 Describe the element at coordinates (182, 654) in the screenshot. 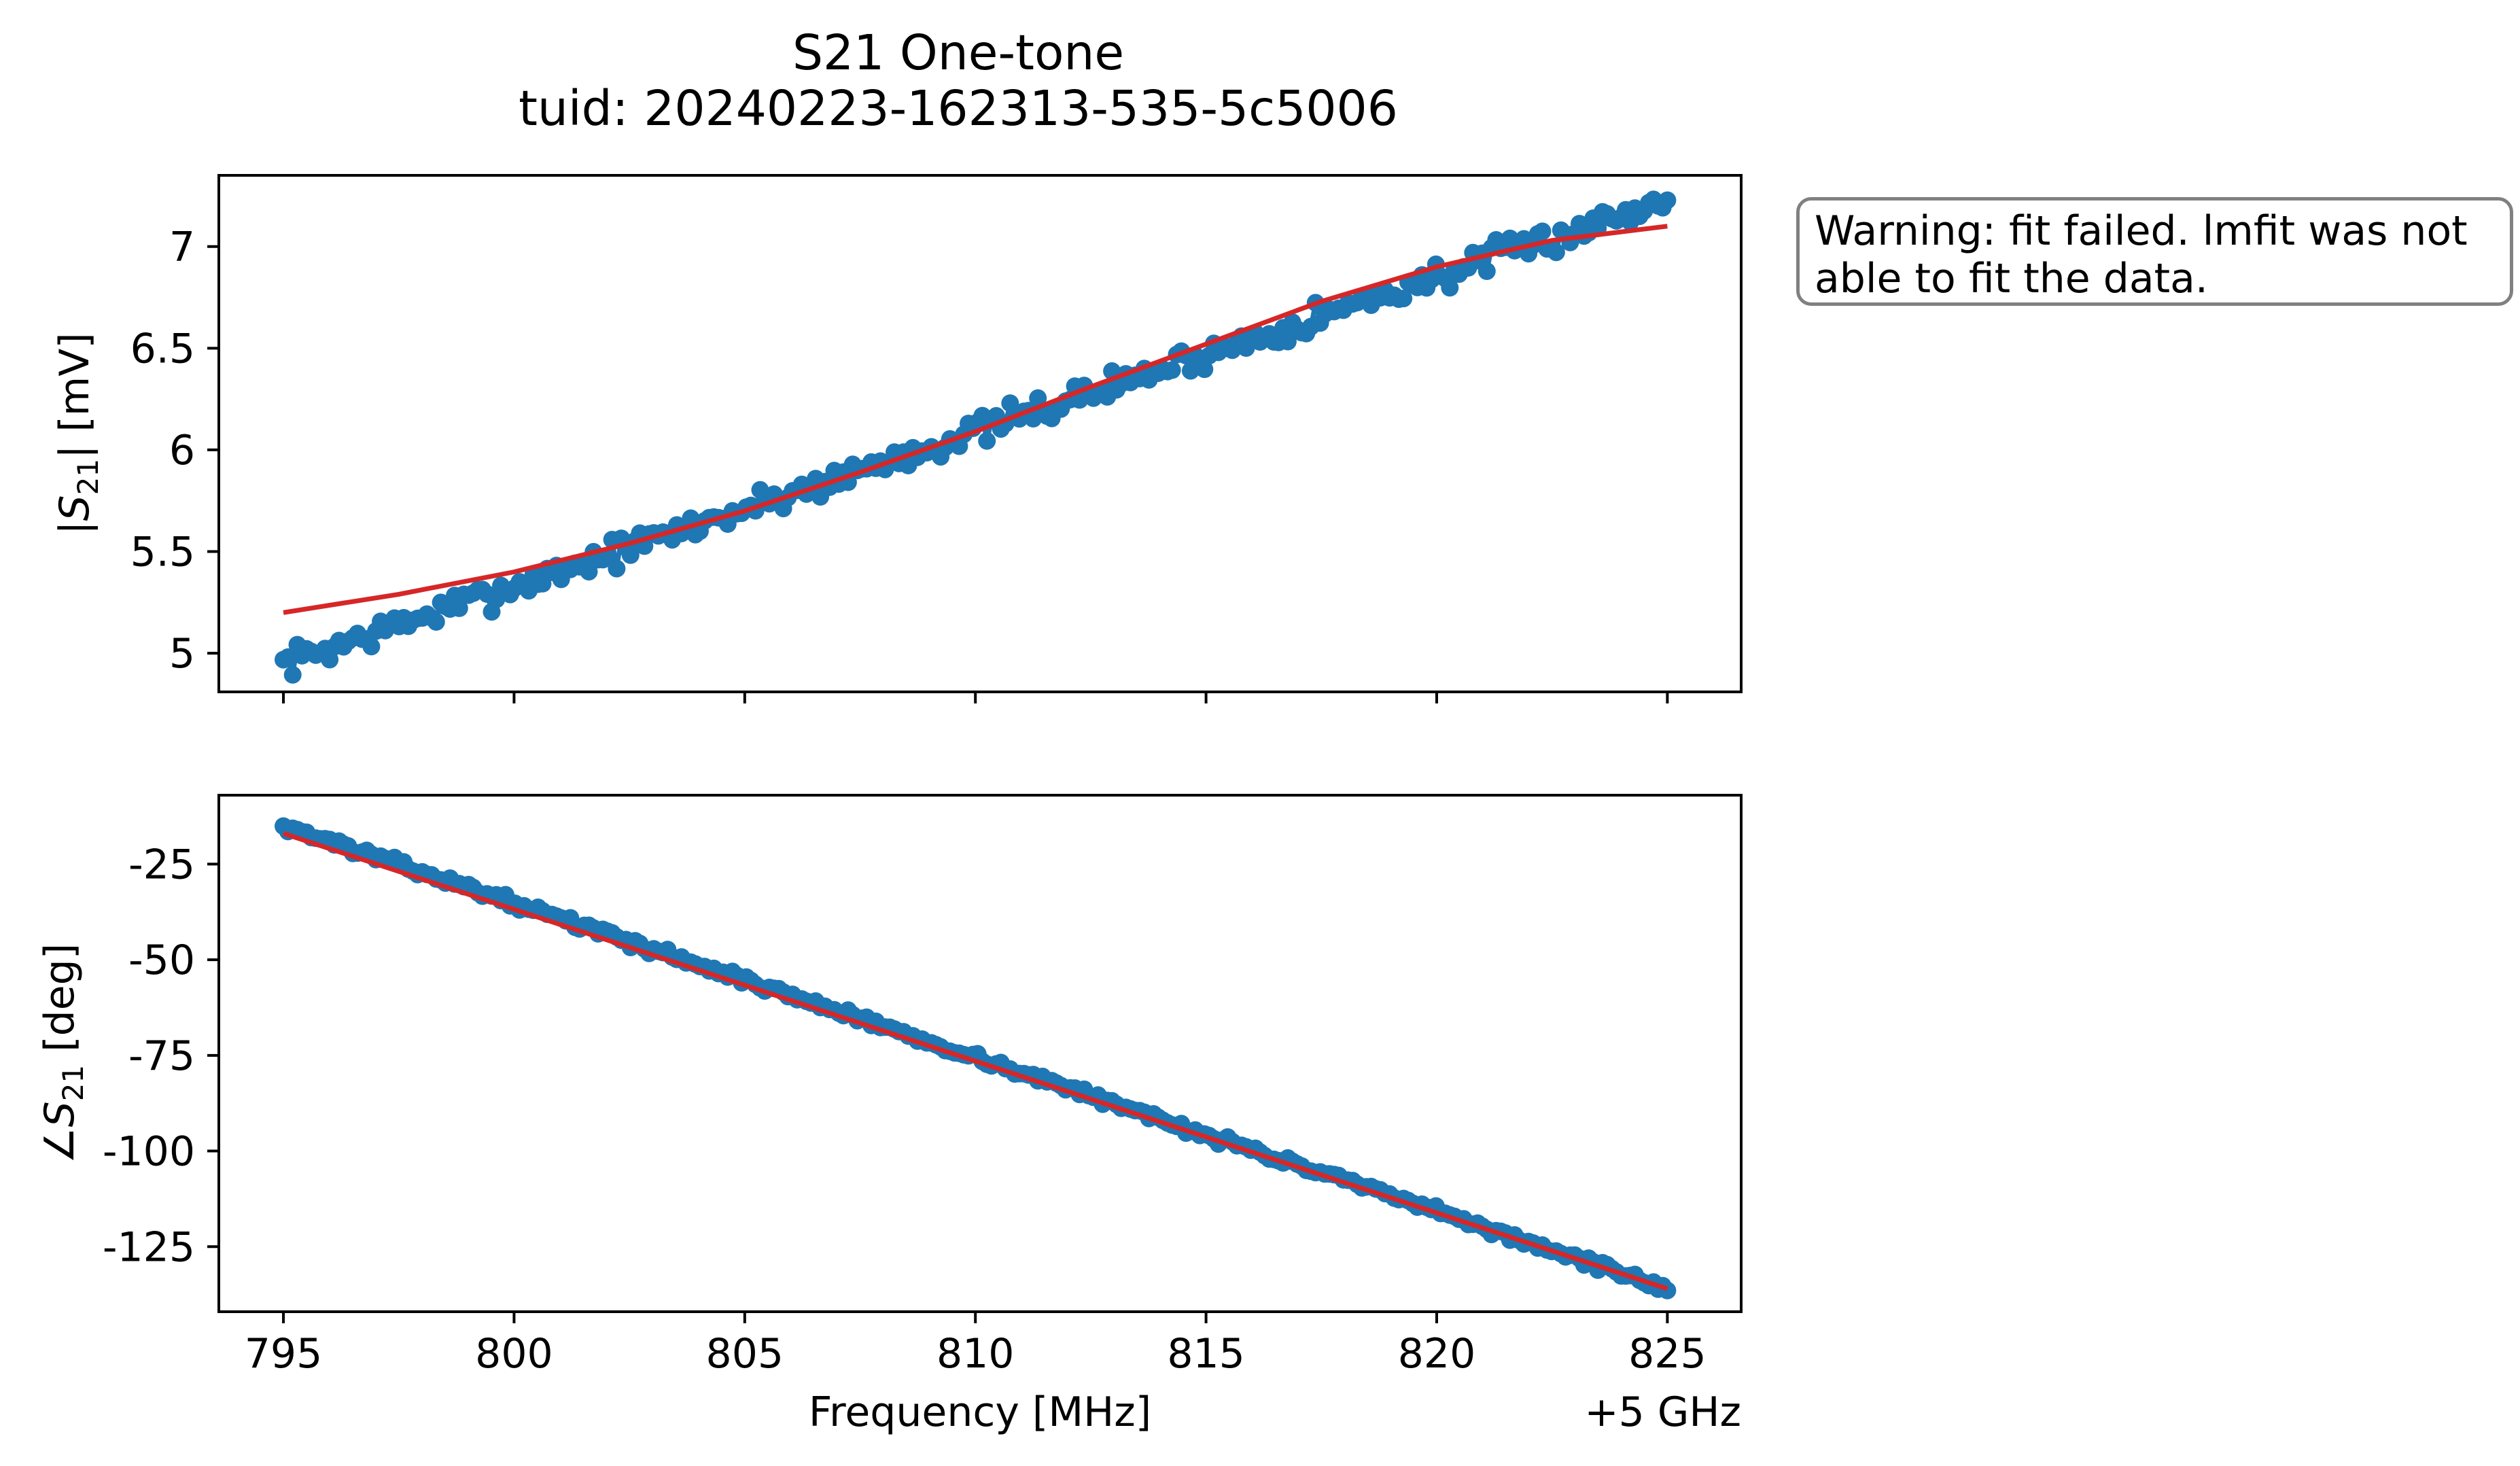

I see `y-tick-label: 5` at that location.